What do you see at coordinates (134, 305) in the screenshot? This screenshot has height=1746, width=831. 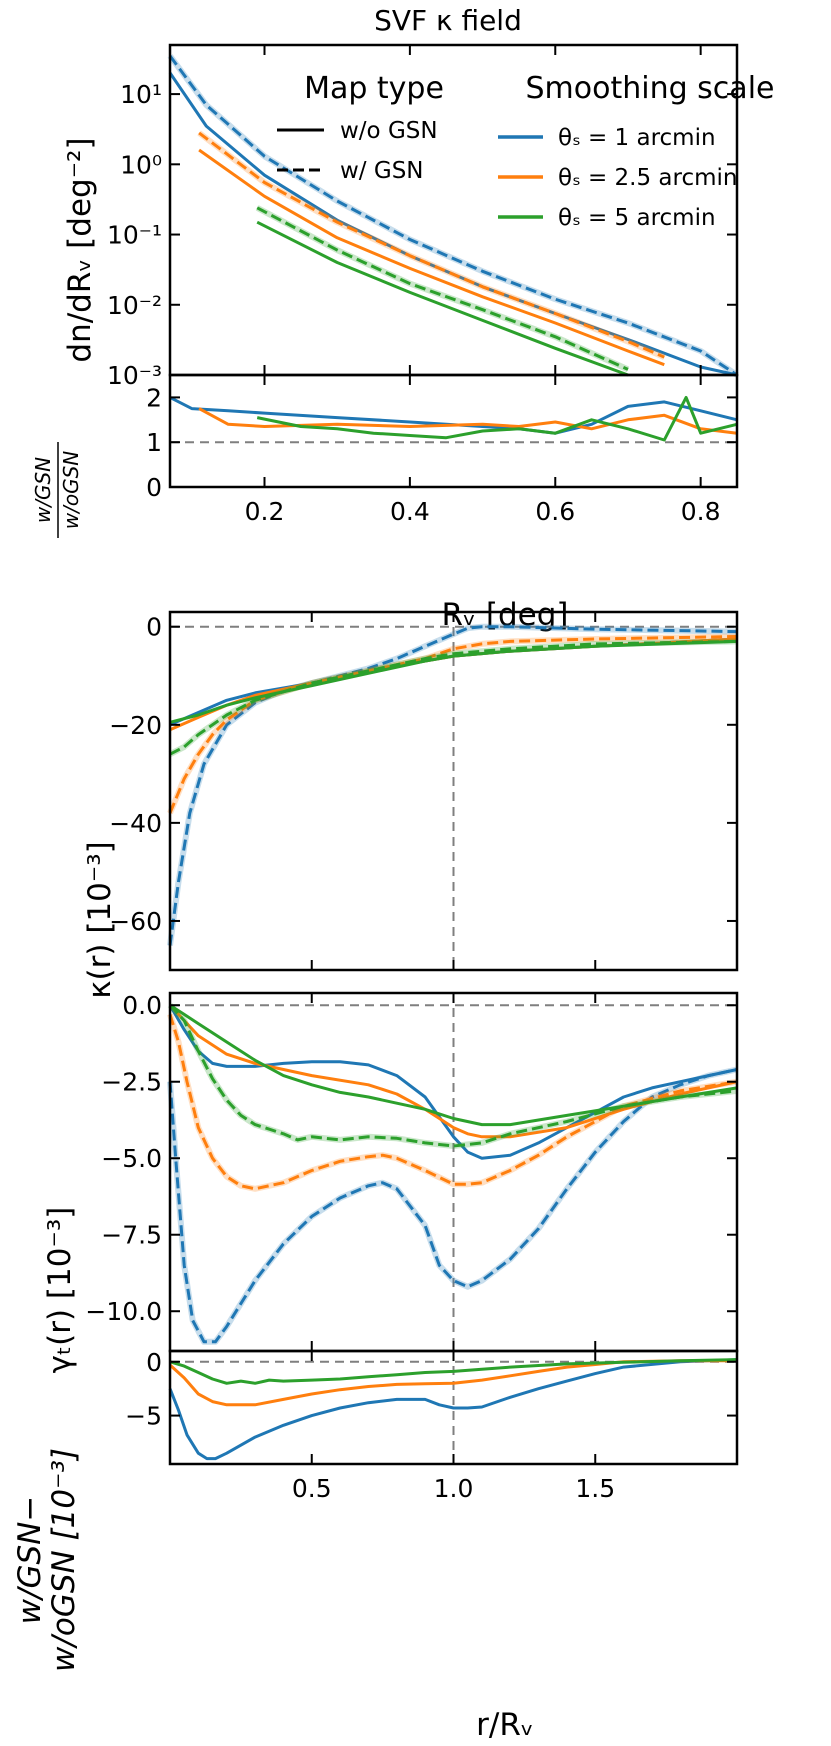 I see `y-tick-label: 10⁻²` at bounding box center [134, 305].